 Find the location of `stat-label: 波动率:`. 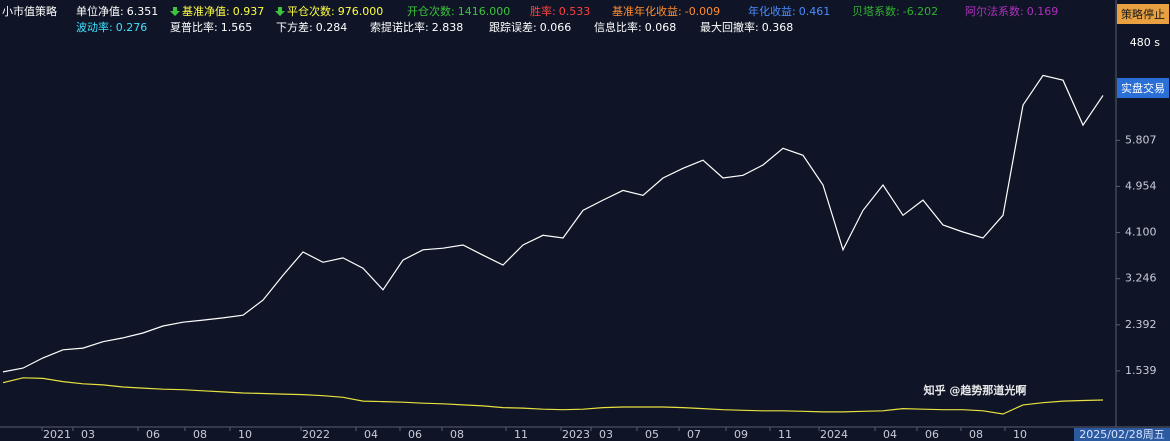

stat-label: 波动率: is located at coordinates (94, 27).